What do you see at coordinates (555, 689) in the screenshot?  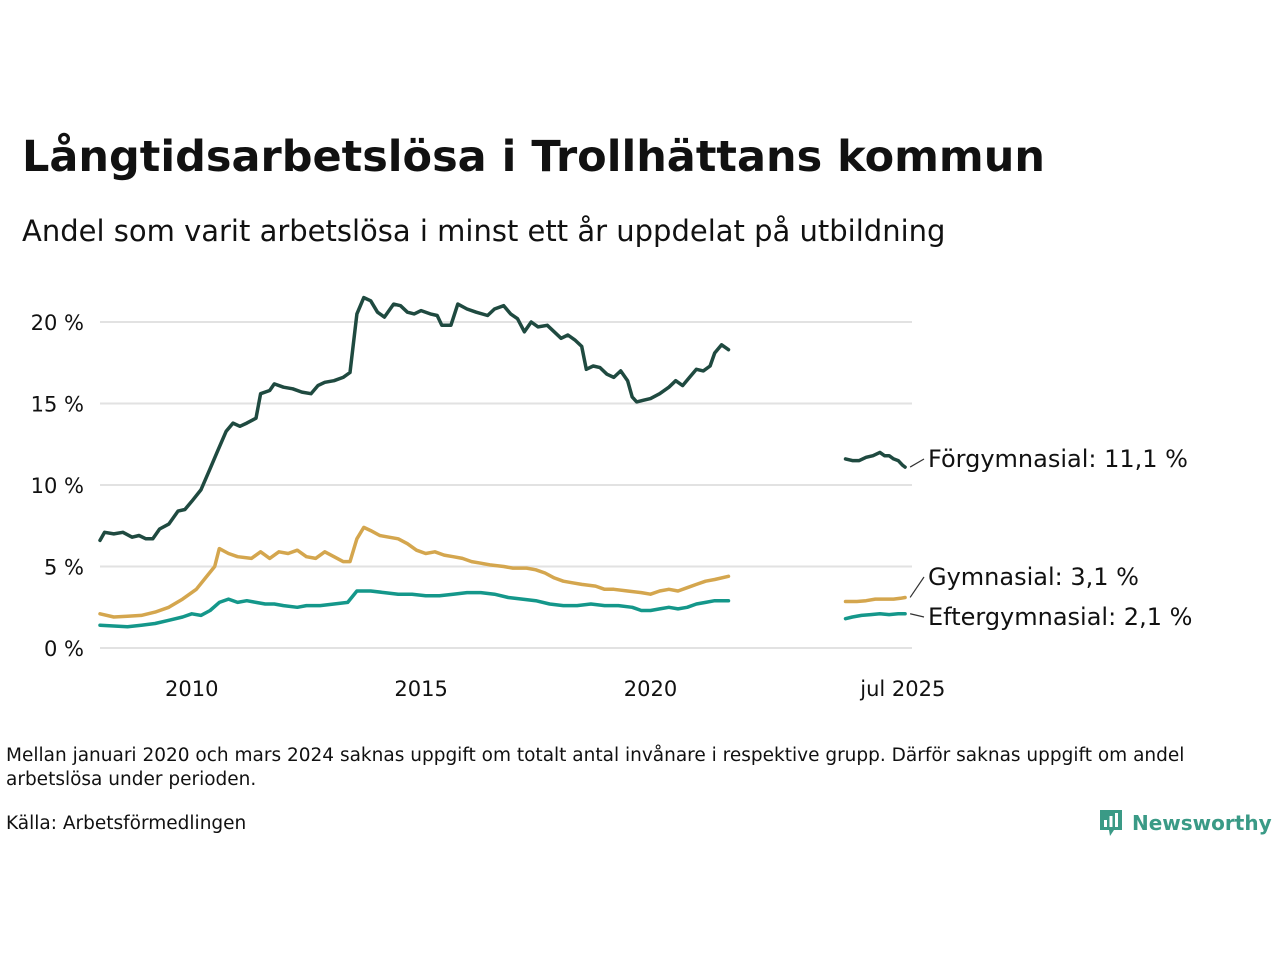 I see `x-axis-tick-labels: 2010 2015 2020 jul 2025` at bounding box center [555, 689].